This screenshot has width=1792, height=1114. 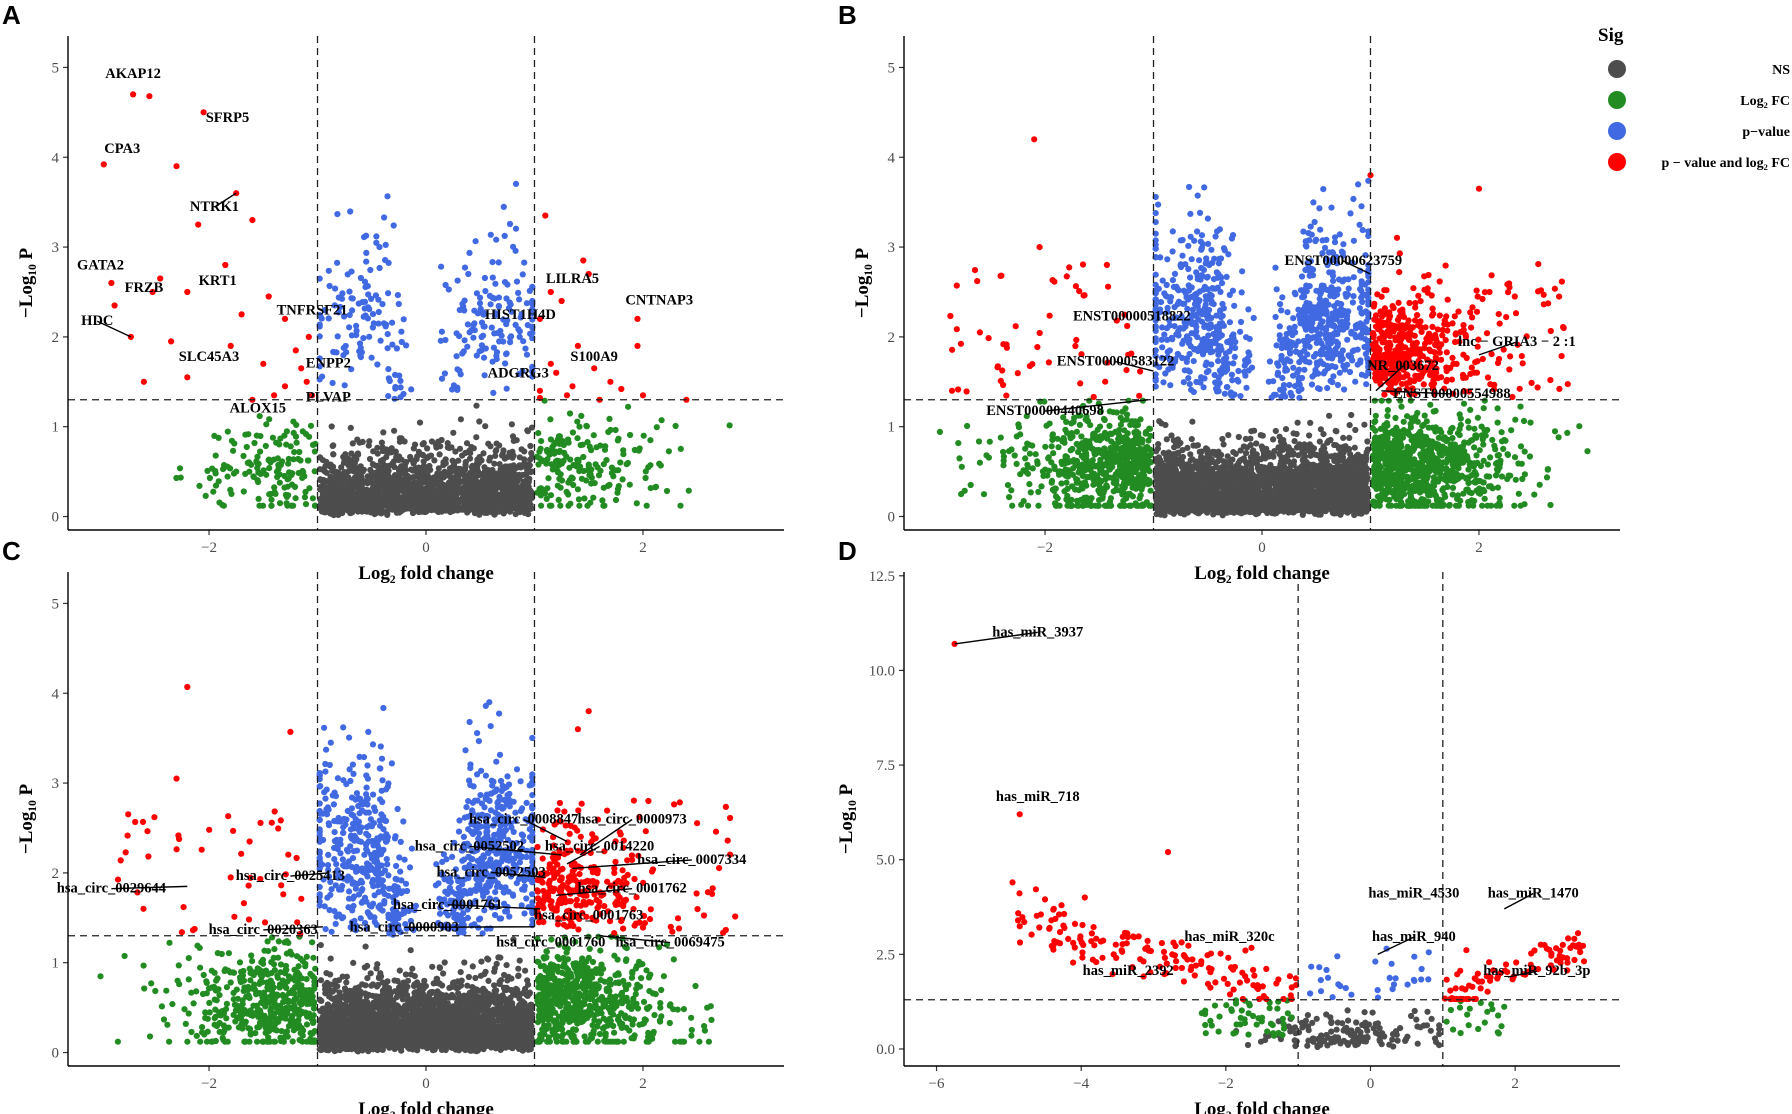 I want to click on gene-label: SFRP5, so click(x=228, y=118).